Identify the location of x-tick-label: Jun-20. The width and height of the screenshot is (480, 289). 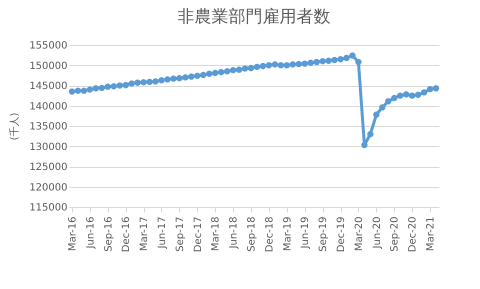
(377, 233).